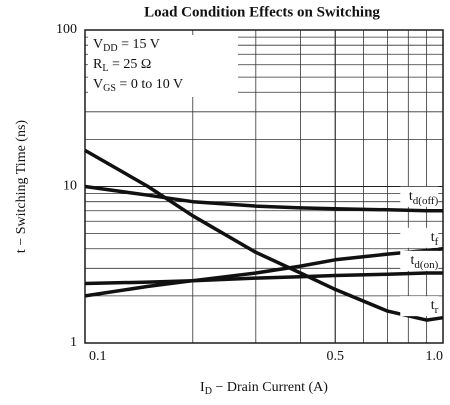  Describe the element at coordinates (202, 387) in the screenshot. I see `x-axis-label-symbol: I` at that location.